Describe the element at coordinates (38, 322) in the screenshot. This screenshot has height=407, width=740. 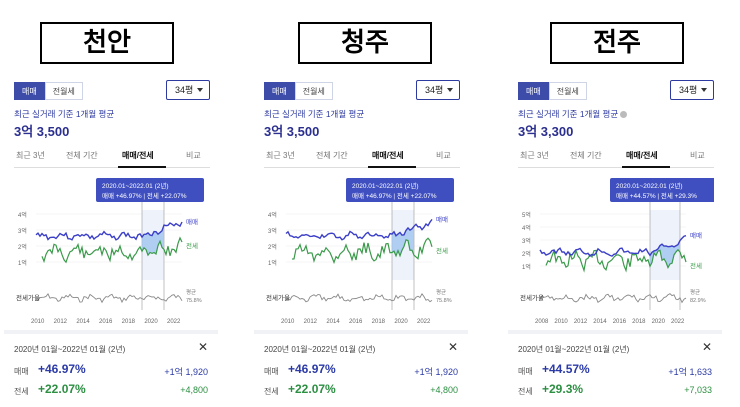
I see `x-tick-label: 2010` at that location.